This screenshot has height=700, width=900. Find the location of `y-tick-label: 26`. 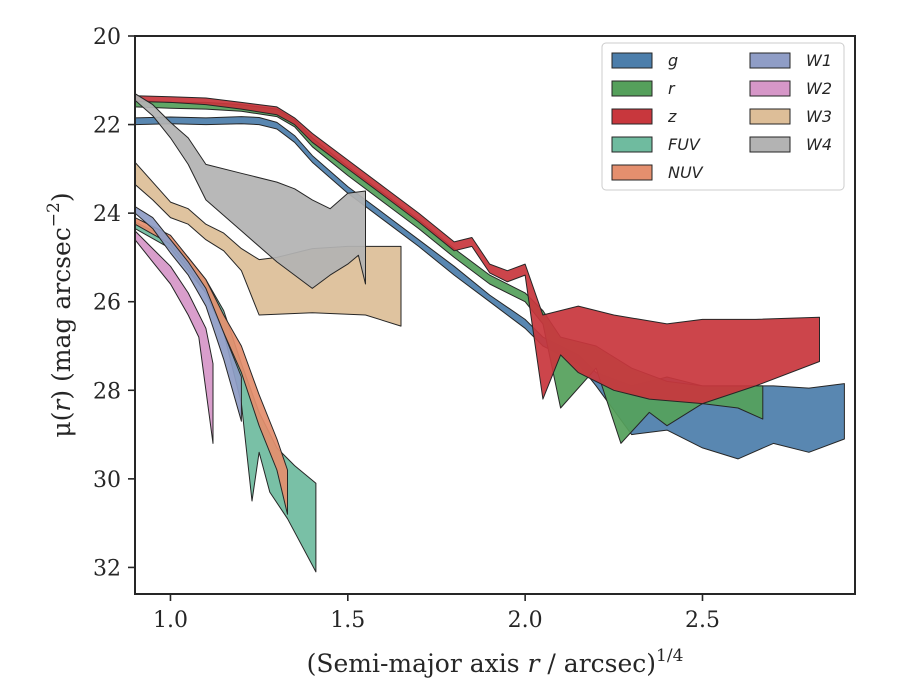

y-tick-label: 26 is located at coordinates (107, 303).